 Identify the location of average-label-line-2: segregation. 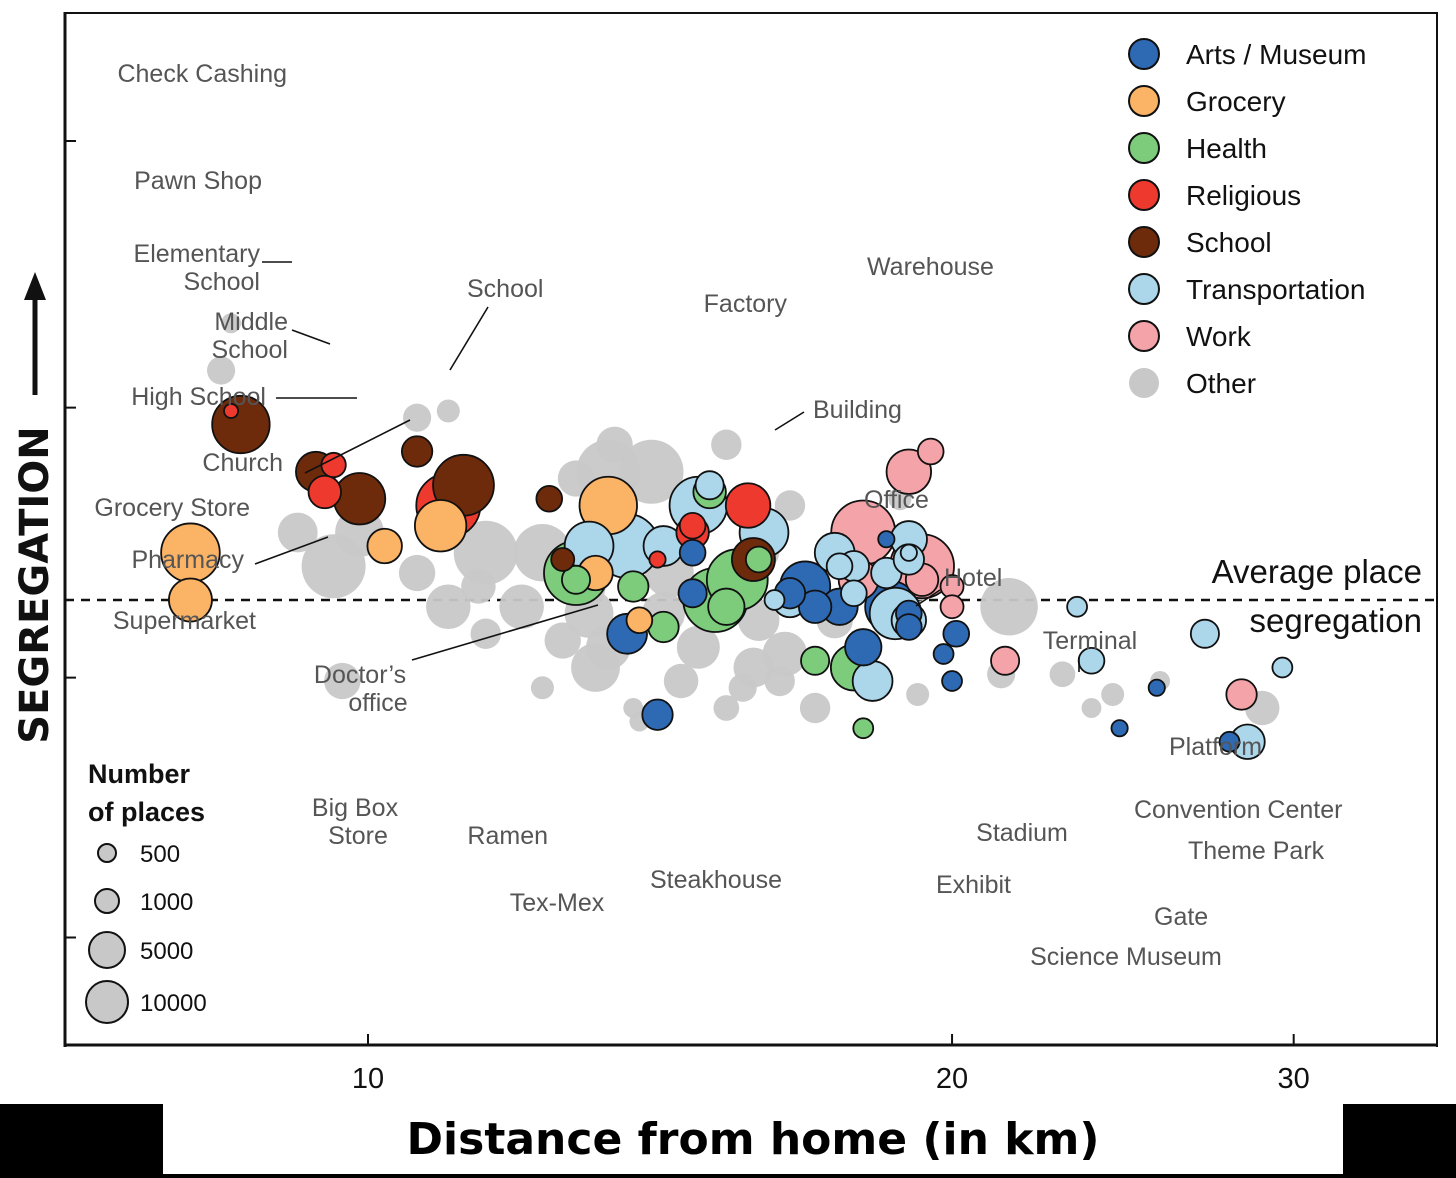
(1336, 620).